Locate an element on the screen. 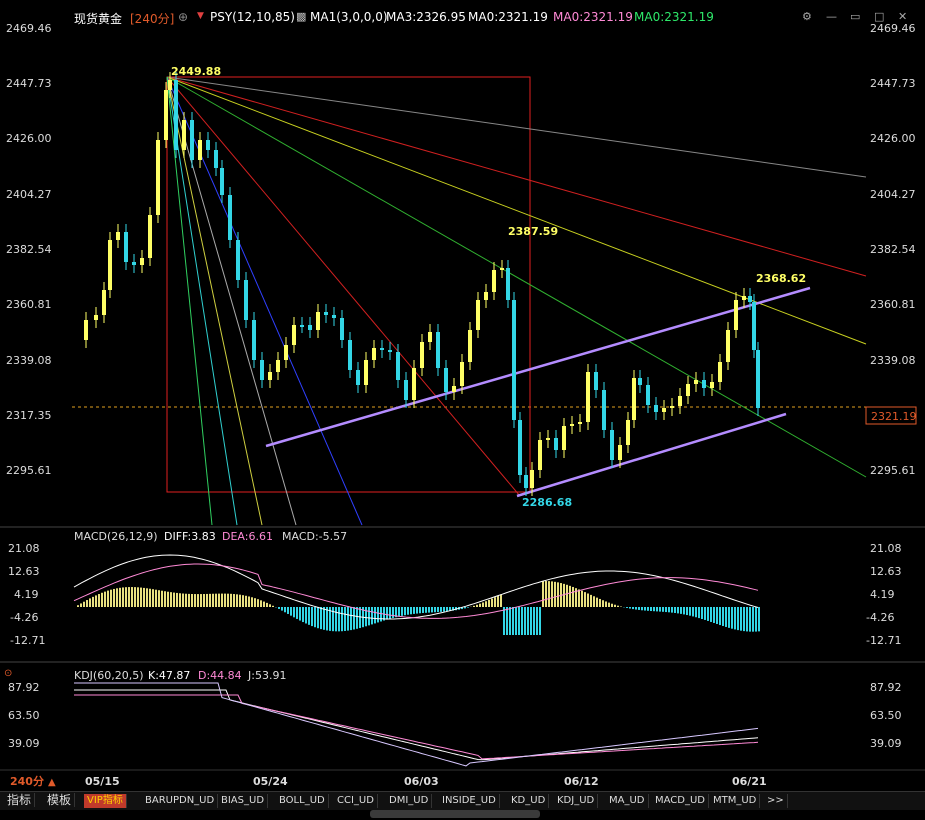 This screenshot has height=820, width=925. kdj-settings-icon: ⊙ is located at coordinates (8, 673).